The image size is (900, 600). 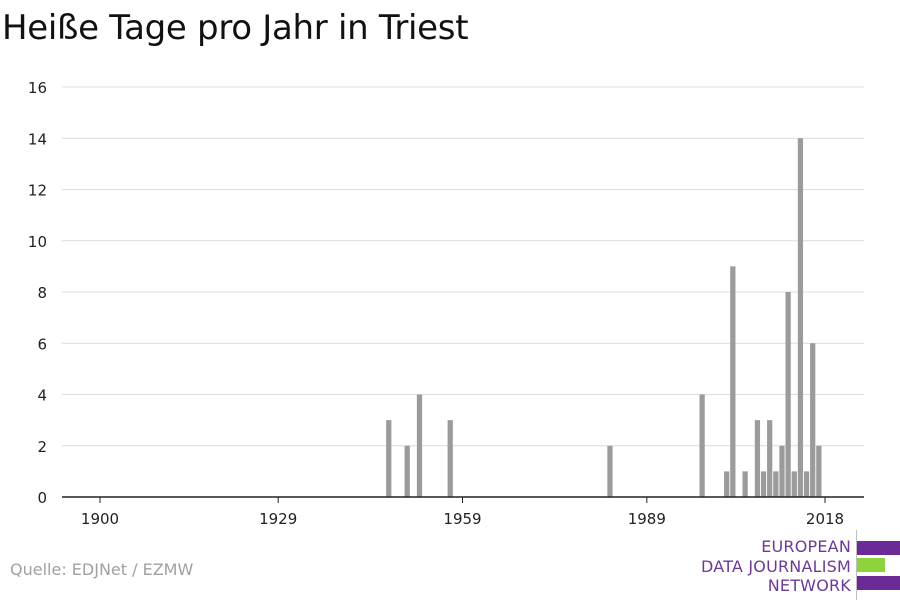 I want to click on x-tick-label-2018: 2018, so click(x=825, y=519).